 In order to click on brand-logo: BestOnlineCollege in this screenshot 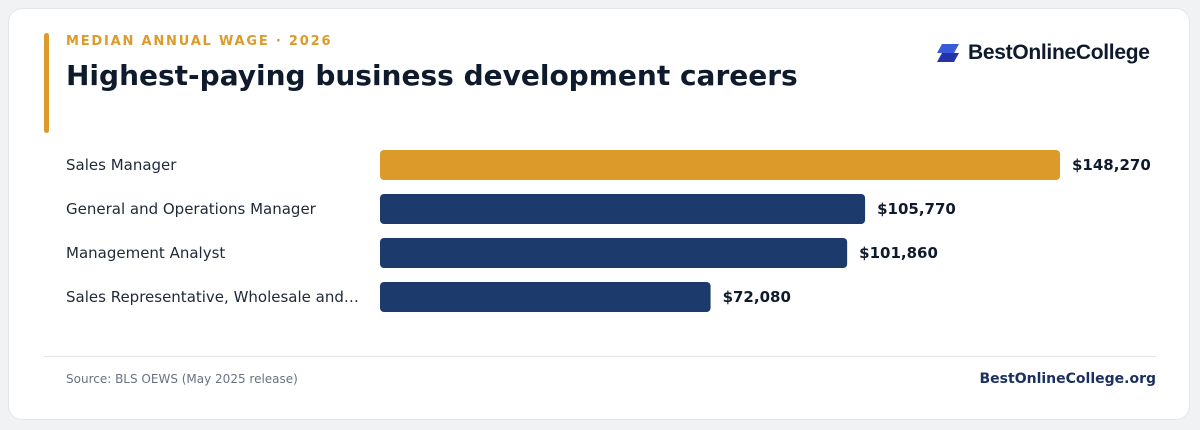, I will do `click(1043, 53)`.